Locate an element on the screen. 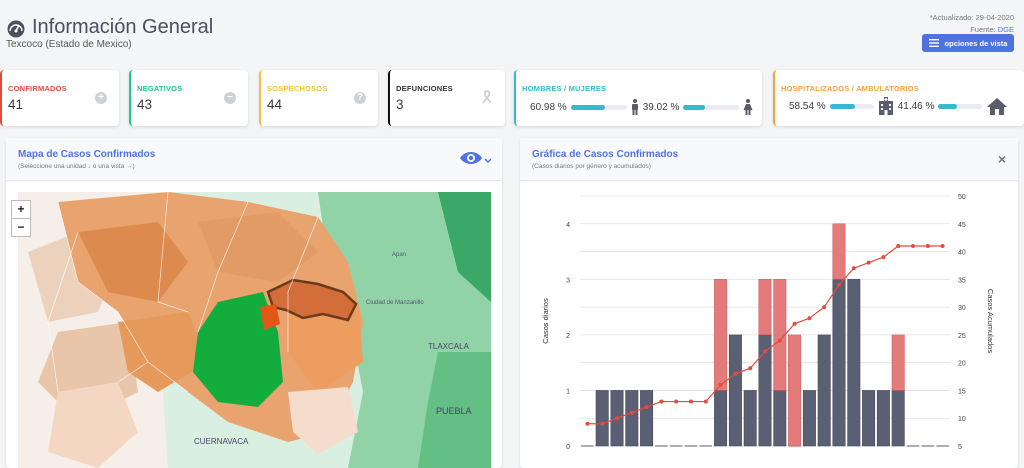 The image size is (1024, 468). y2-tick-label: 15 is located at coordinates (962, 391).